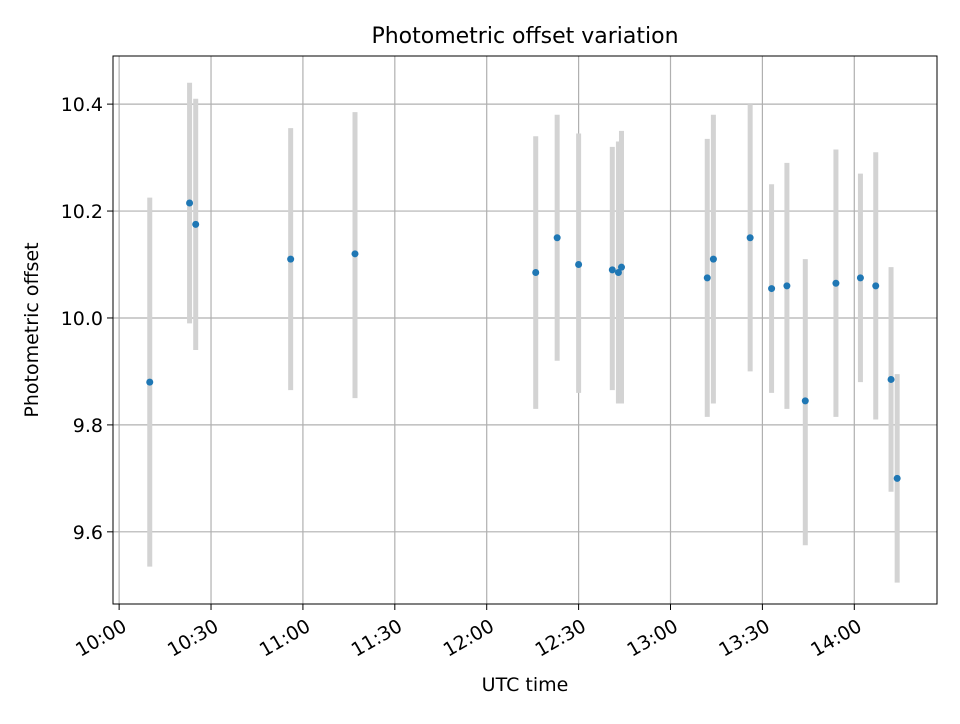 Image resolution: width=960 pixels, height=724 pixels. I want to click on y-axis: 9.6 9.8 10.0 10.2 10.4, so click(87, 319).